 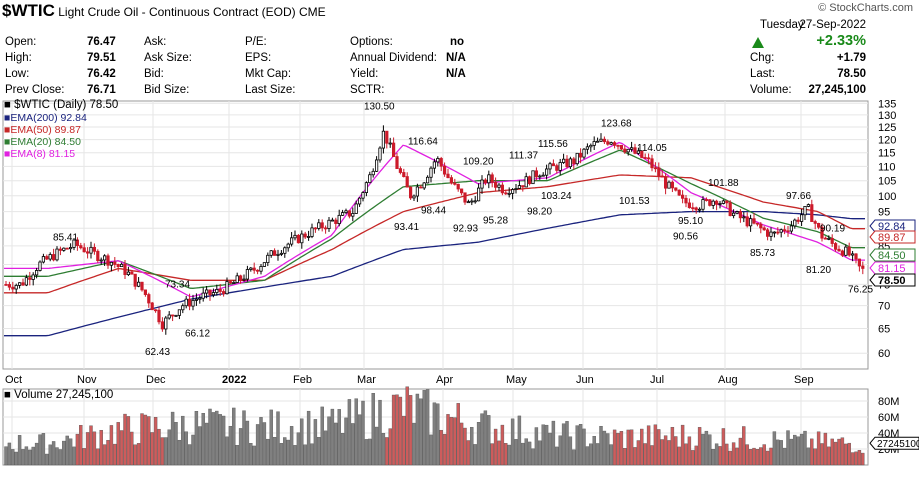 What do you see at coordinates (892, 226) in the screenshot?
I see `last-value-tag-box` at bounding box center [892, 226].